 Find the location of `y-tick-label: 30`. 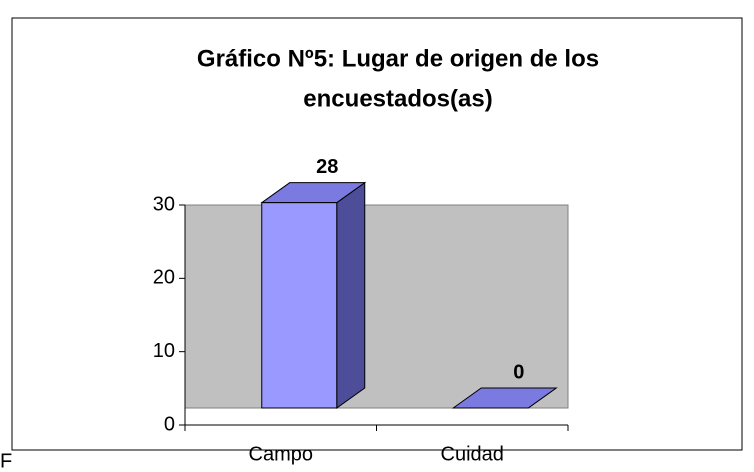

y-tick-label: 30 is located at coordinates (164, 204).